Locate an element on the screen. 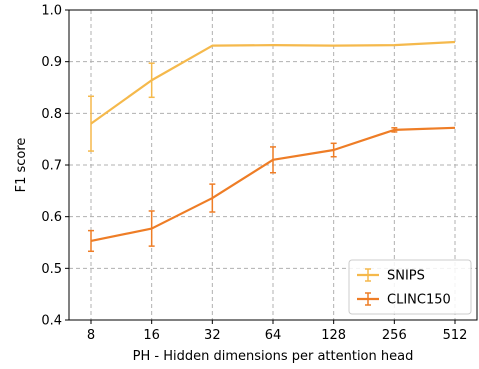 The width and height of the screenshot is (479, 369). legend: SNIPS CLINC150 is located at coordinates (410, 287).